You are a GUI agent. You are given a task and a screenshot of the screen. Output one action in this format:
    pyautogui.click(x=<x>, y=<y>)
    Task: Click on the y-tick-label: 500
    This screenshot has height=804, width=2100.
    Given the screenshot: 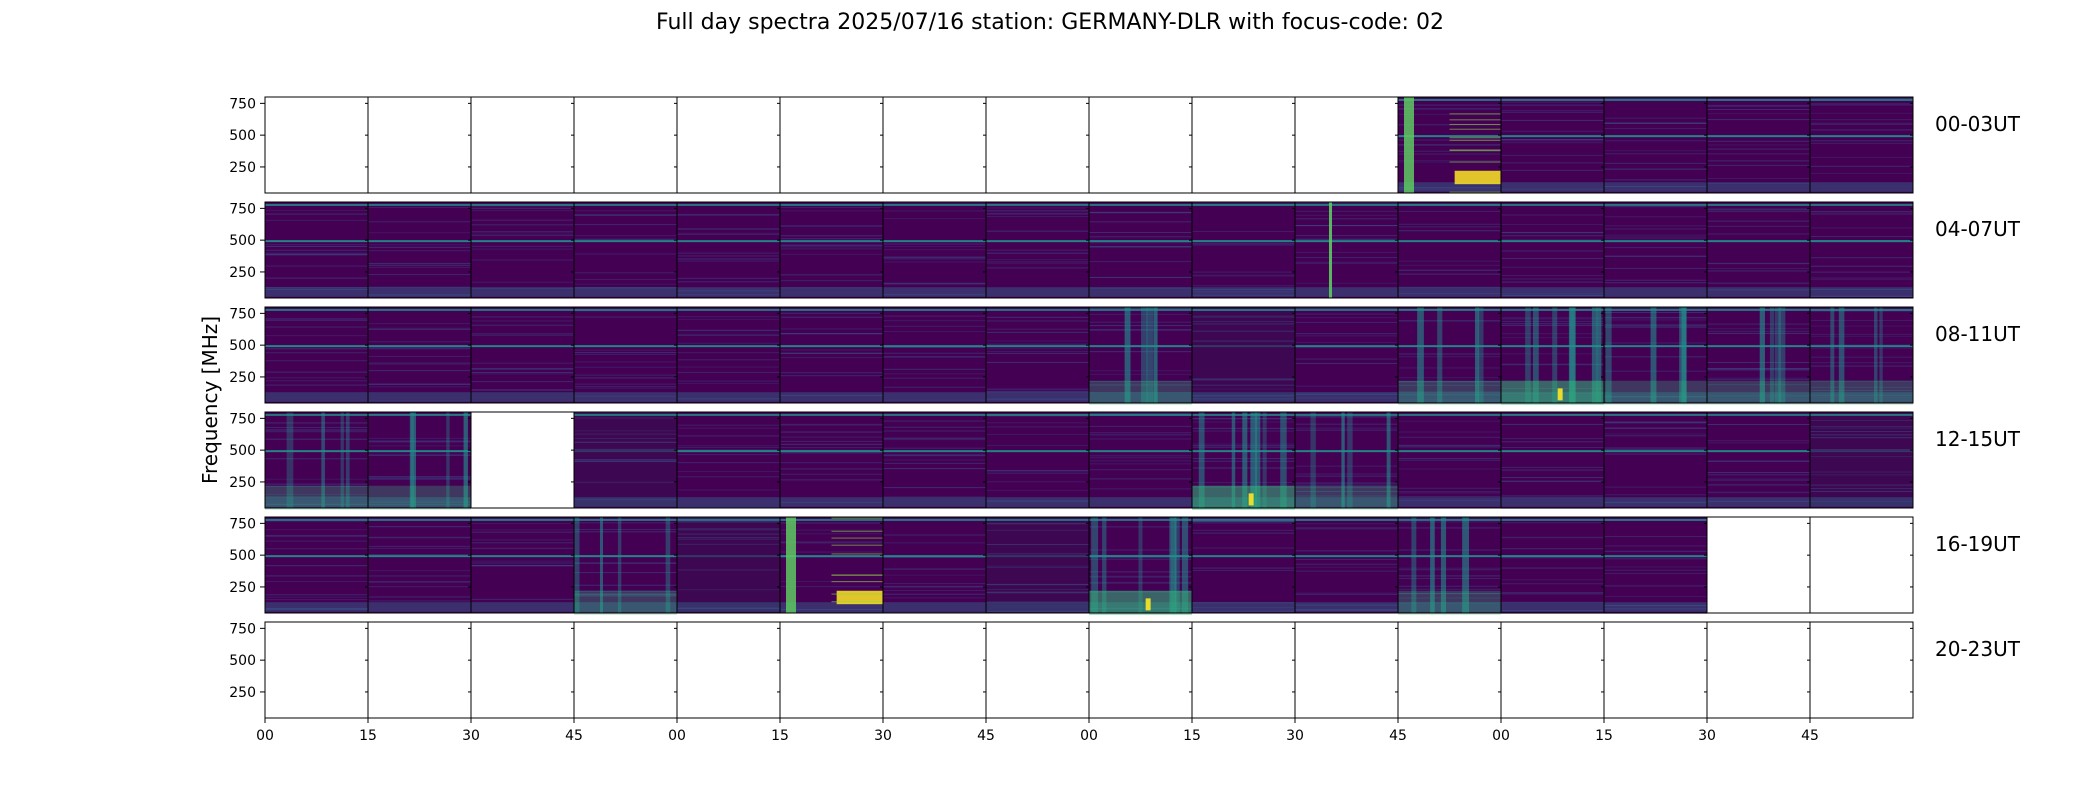 What is the action you would take?
    pyautogui.click(x=242, y=136)
    